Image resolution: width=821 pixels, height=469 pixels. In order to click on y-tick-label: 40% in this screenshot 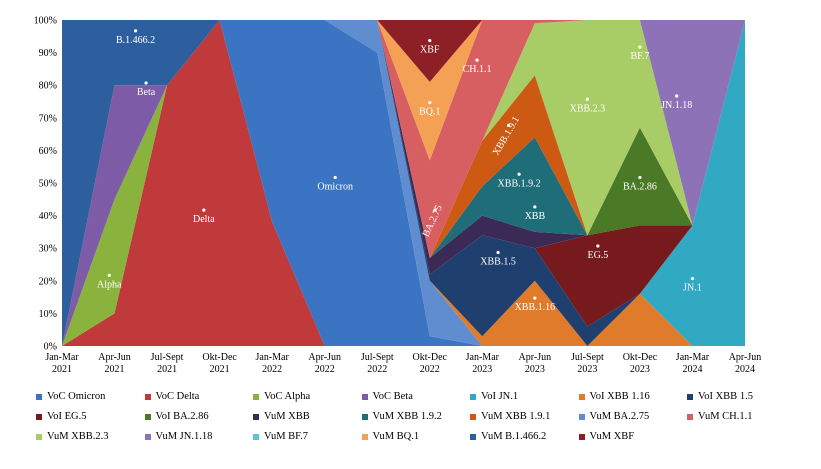, I will do `click(48, 216)`.